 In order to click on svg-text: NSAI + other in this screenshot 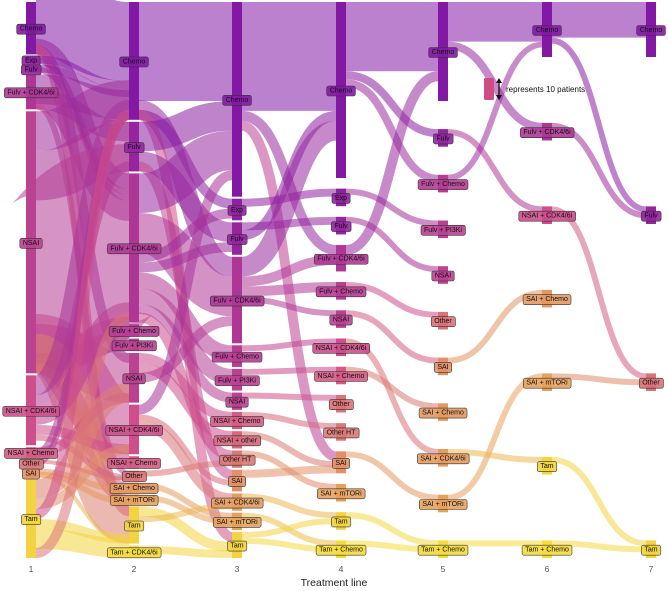, I will do `click(237, 440)`.